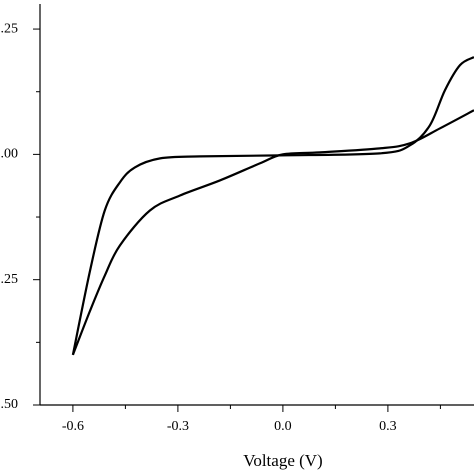  I want to click on x-axis-label: Voltage (V), so click(282, 460).